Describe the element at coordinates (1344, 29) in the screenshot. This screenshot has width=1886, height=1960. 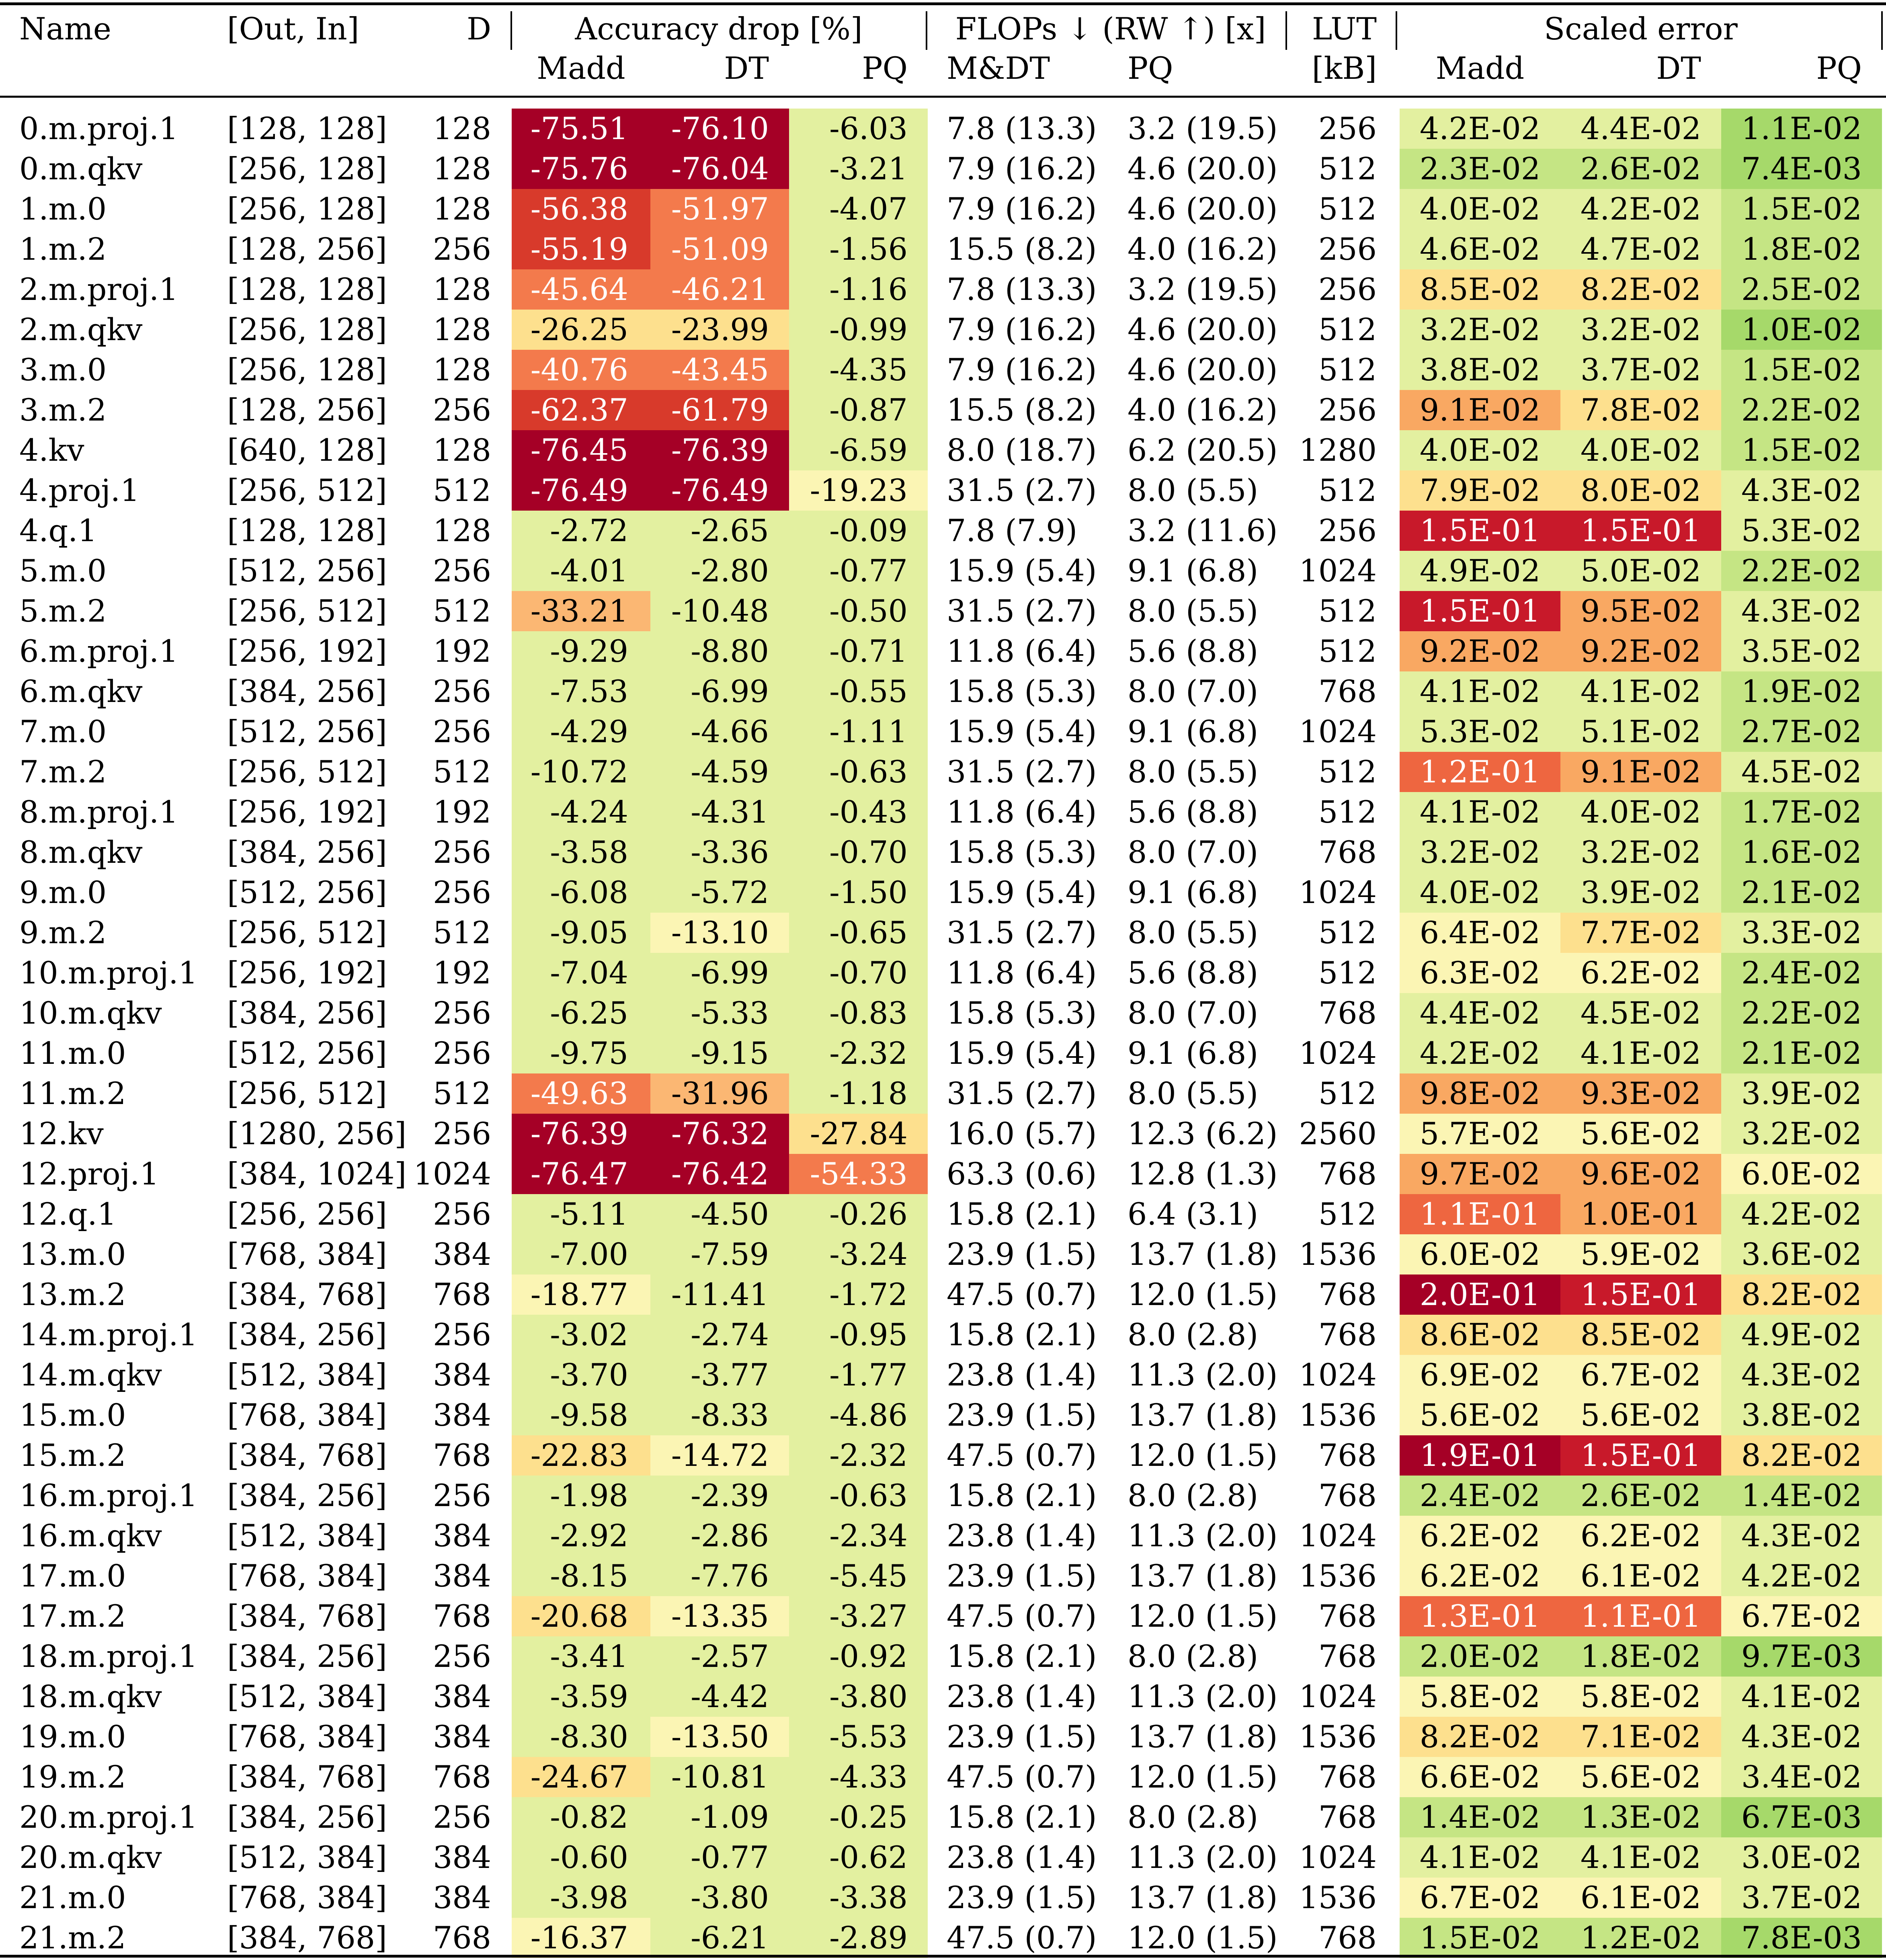
I see `lut-header: LUT` at that location.